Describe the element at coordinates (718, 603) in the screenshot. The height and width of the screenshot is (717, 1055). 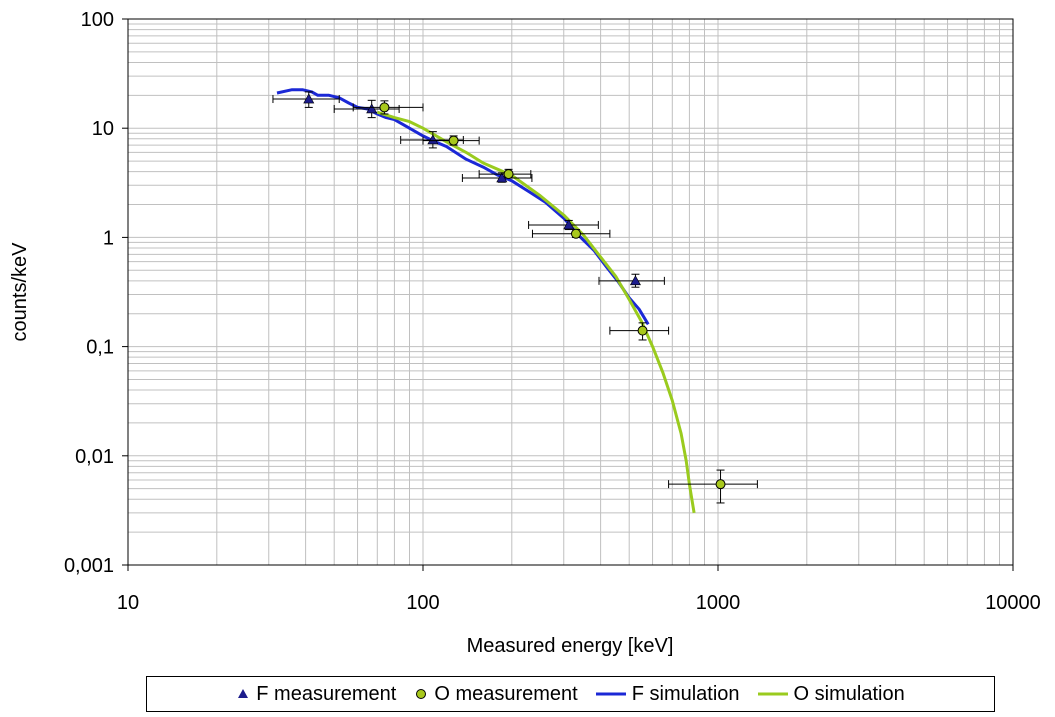
I see `x-tick-label: 1000` at that location.